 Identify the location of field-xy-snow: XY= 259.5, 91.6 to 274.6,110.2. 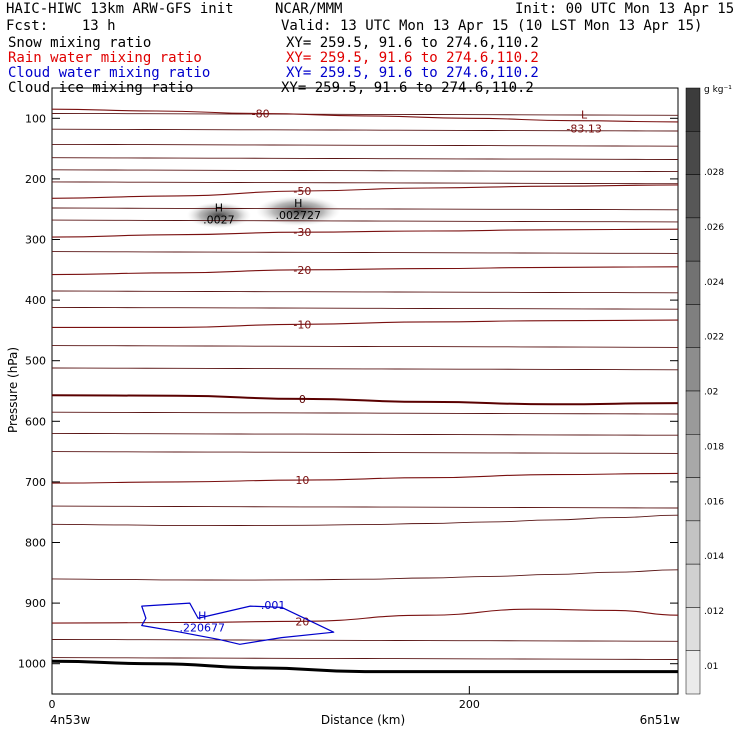
(412, 43).